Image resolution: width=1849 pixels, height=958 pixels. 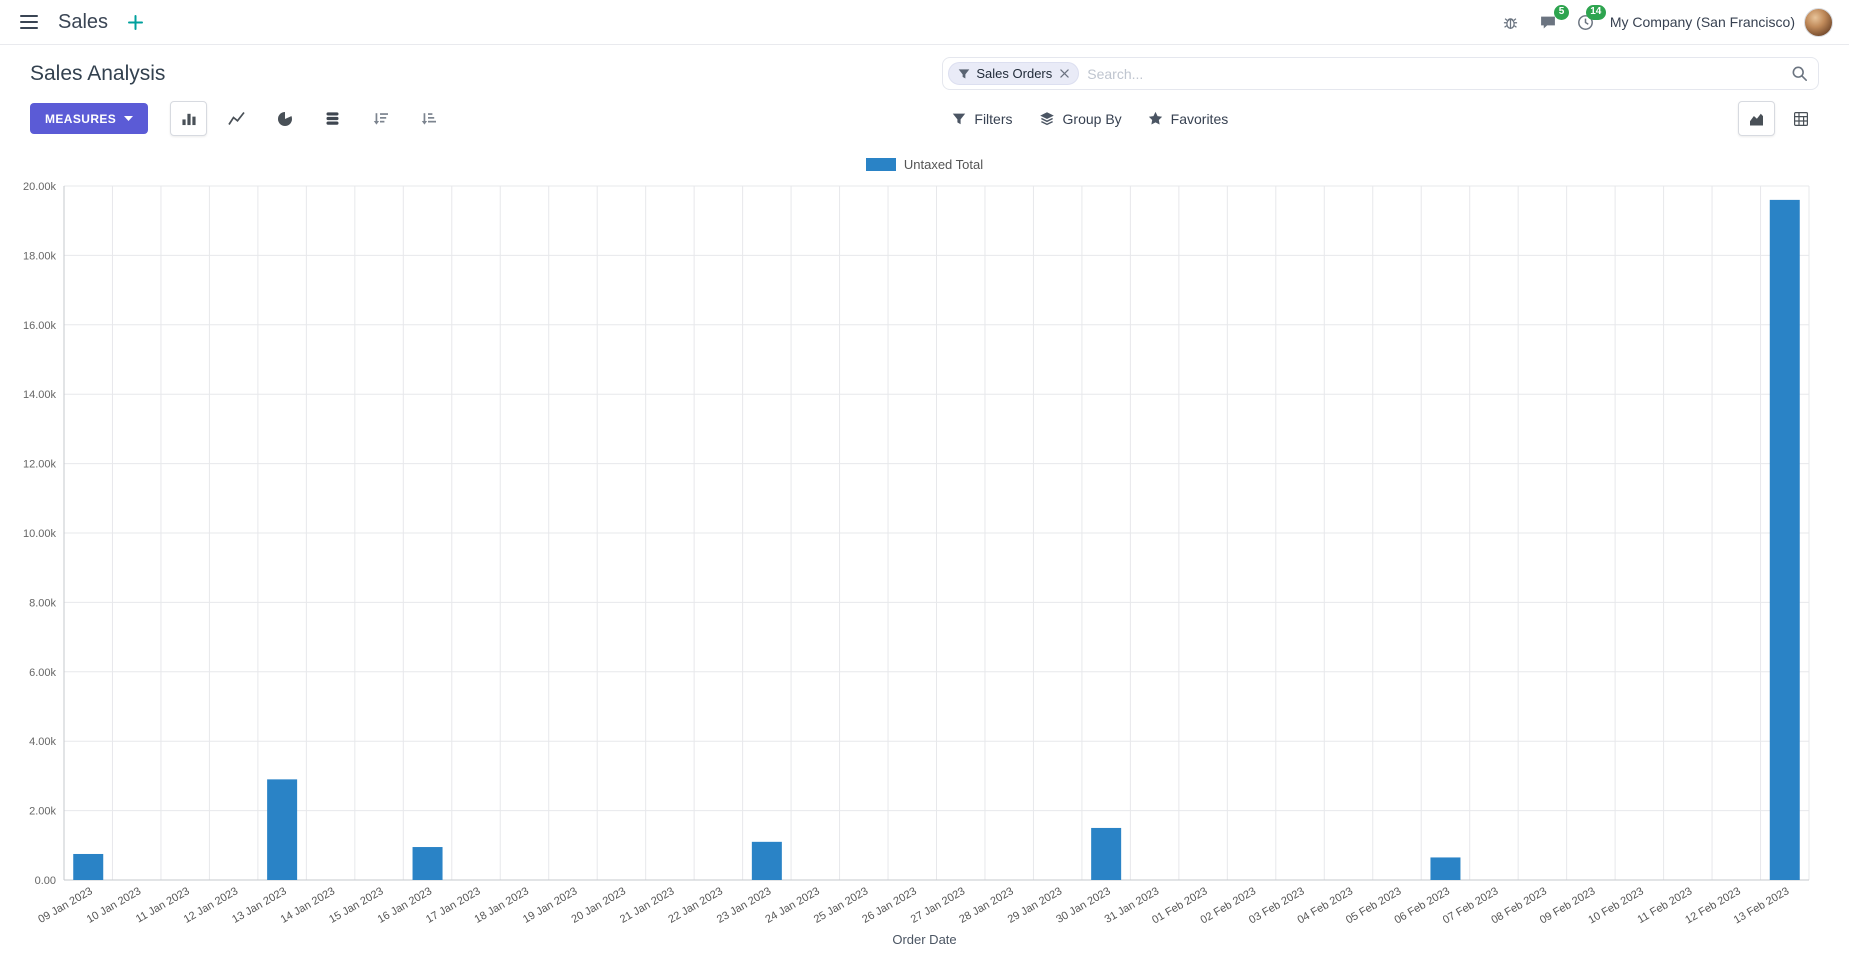 I want to click on filter-icon, so click(x=959, y=118).